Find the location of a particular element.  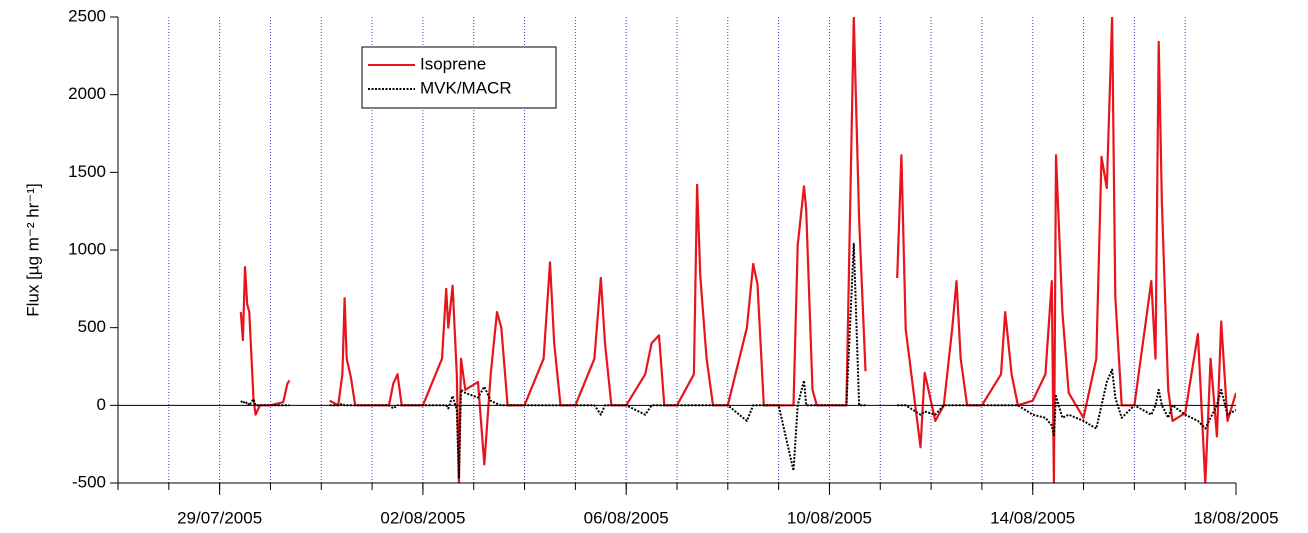

x-tick-label: 29/07/2005 is located at coordinates (219, 517).